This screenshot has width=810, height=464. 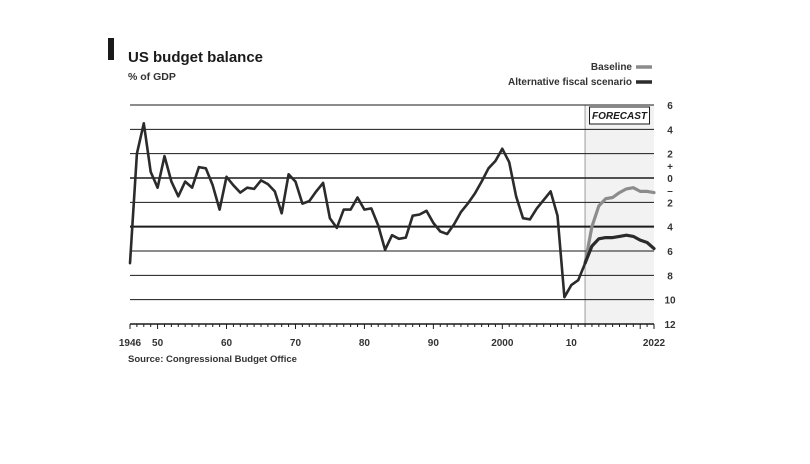 I want to click on x-tick-label: 60, so click(x=227, y=343).